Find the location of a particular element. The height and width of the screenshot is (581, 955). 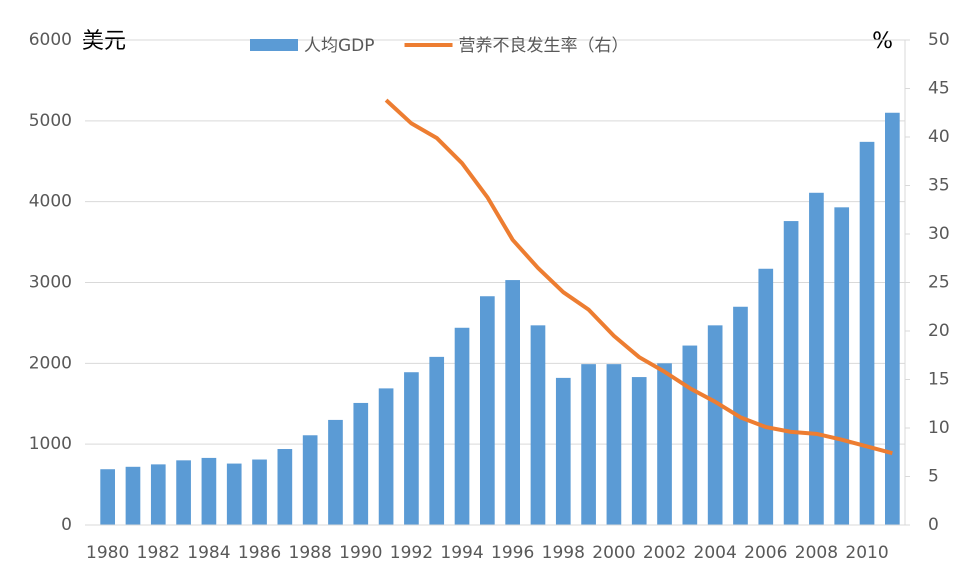

x-tick-label: 2008 is located at coordinates (816, 553).